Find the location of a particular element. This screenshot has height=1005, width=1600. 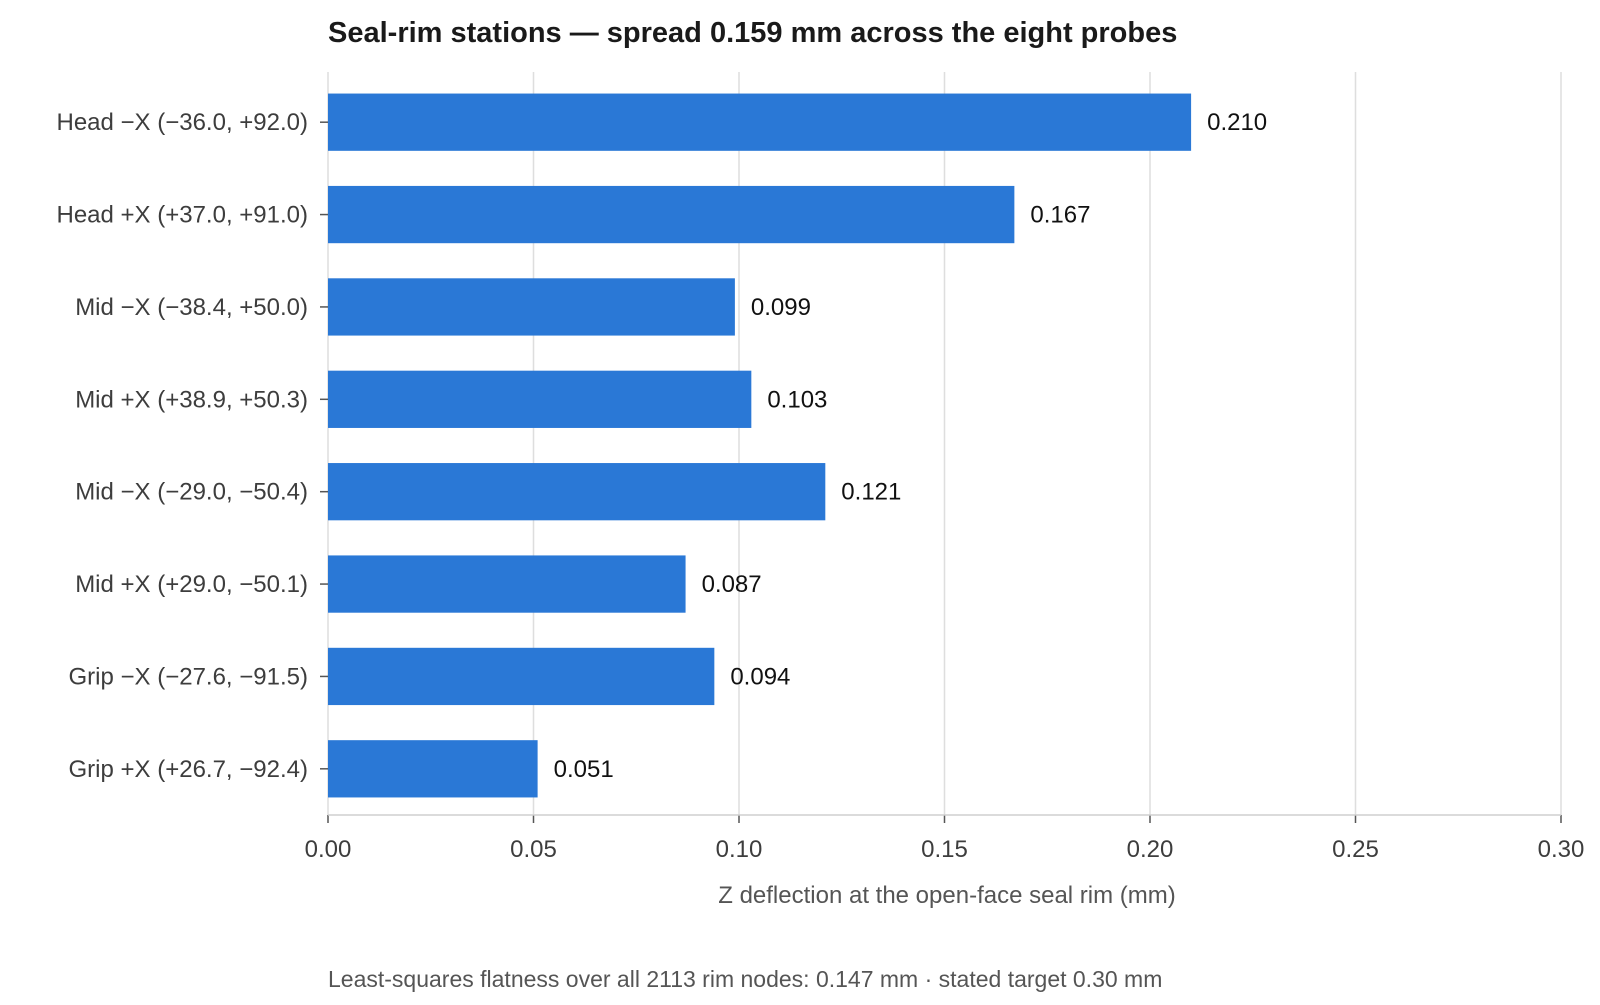

y-tick-label: Mid −X (−29.0, −50.4) is located at coordinates (191, 492).